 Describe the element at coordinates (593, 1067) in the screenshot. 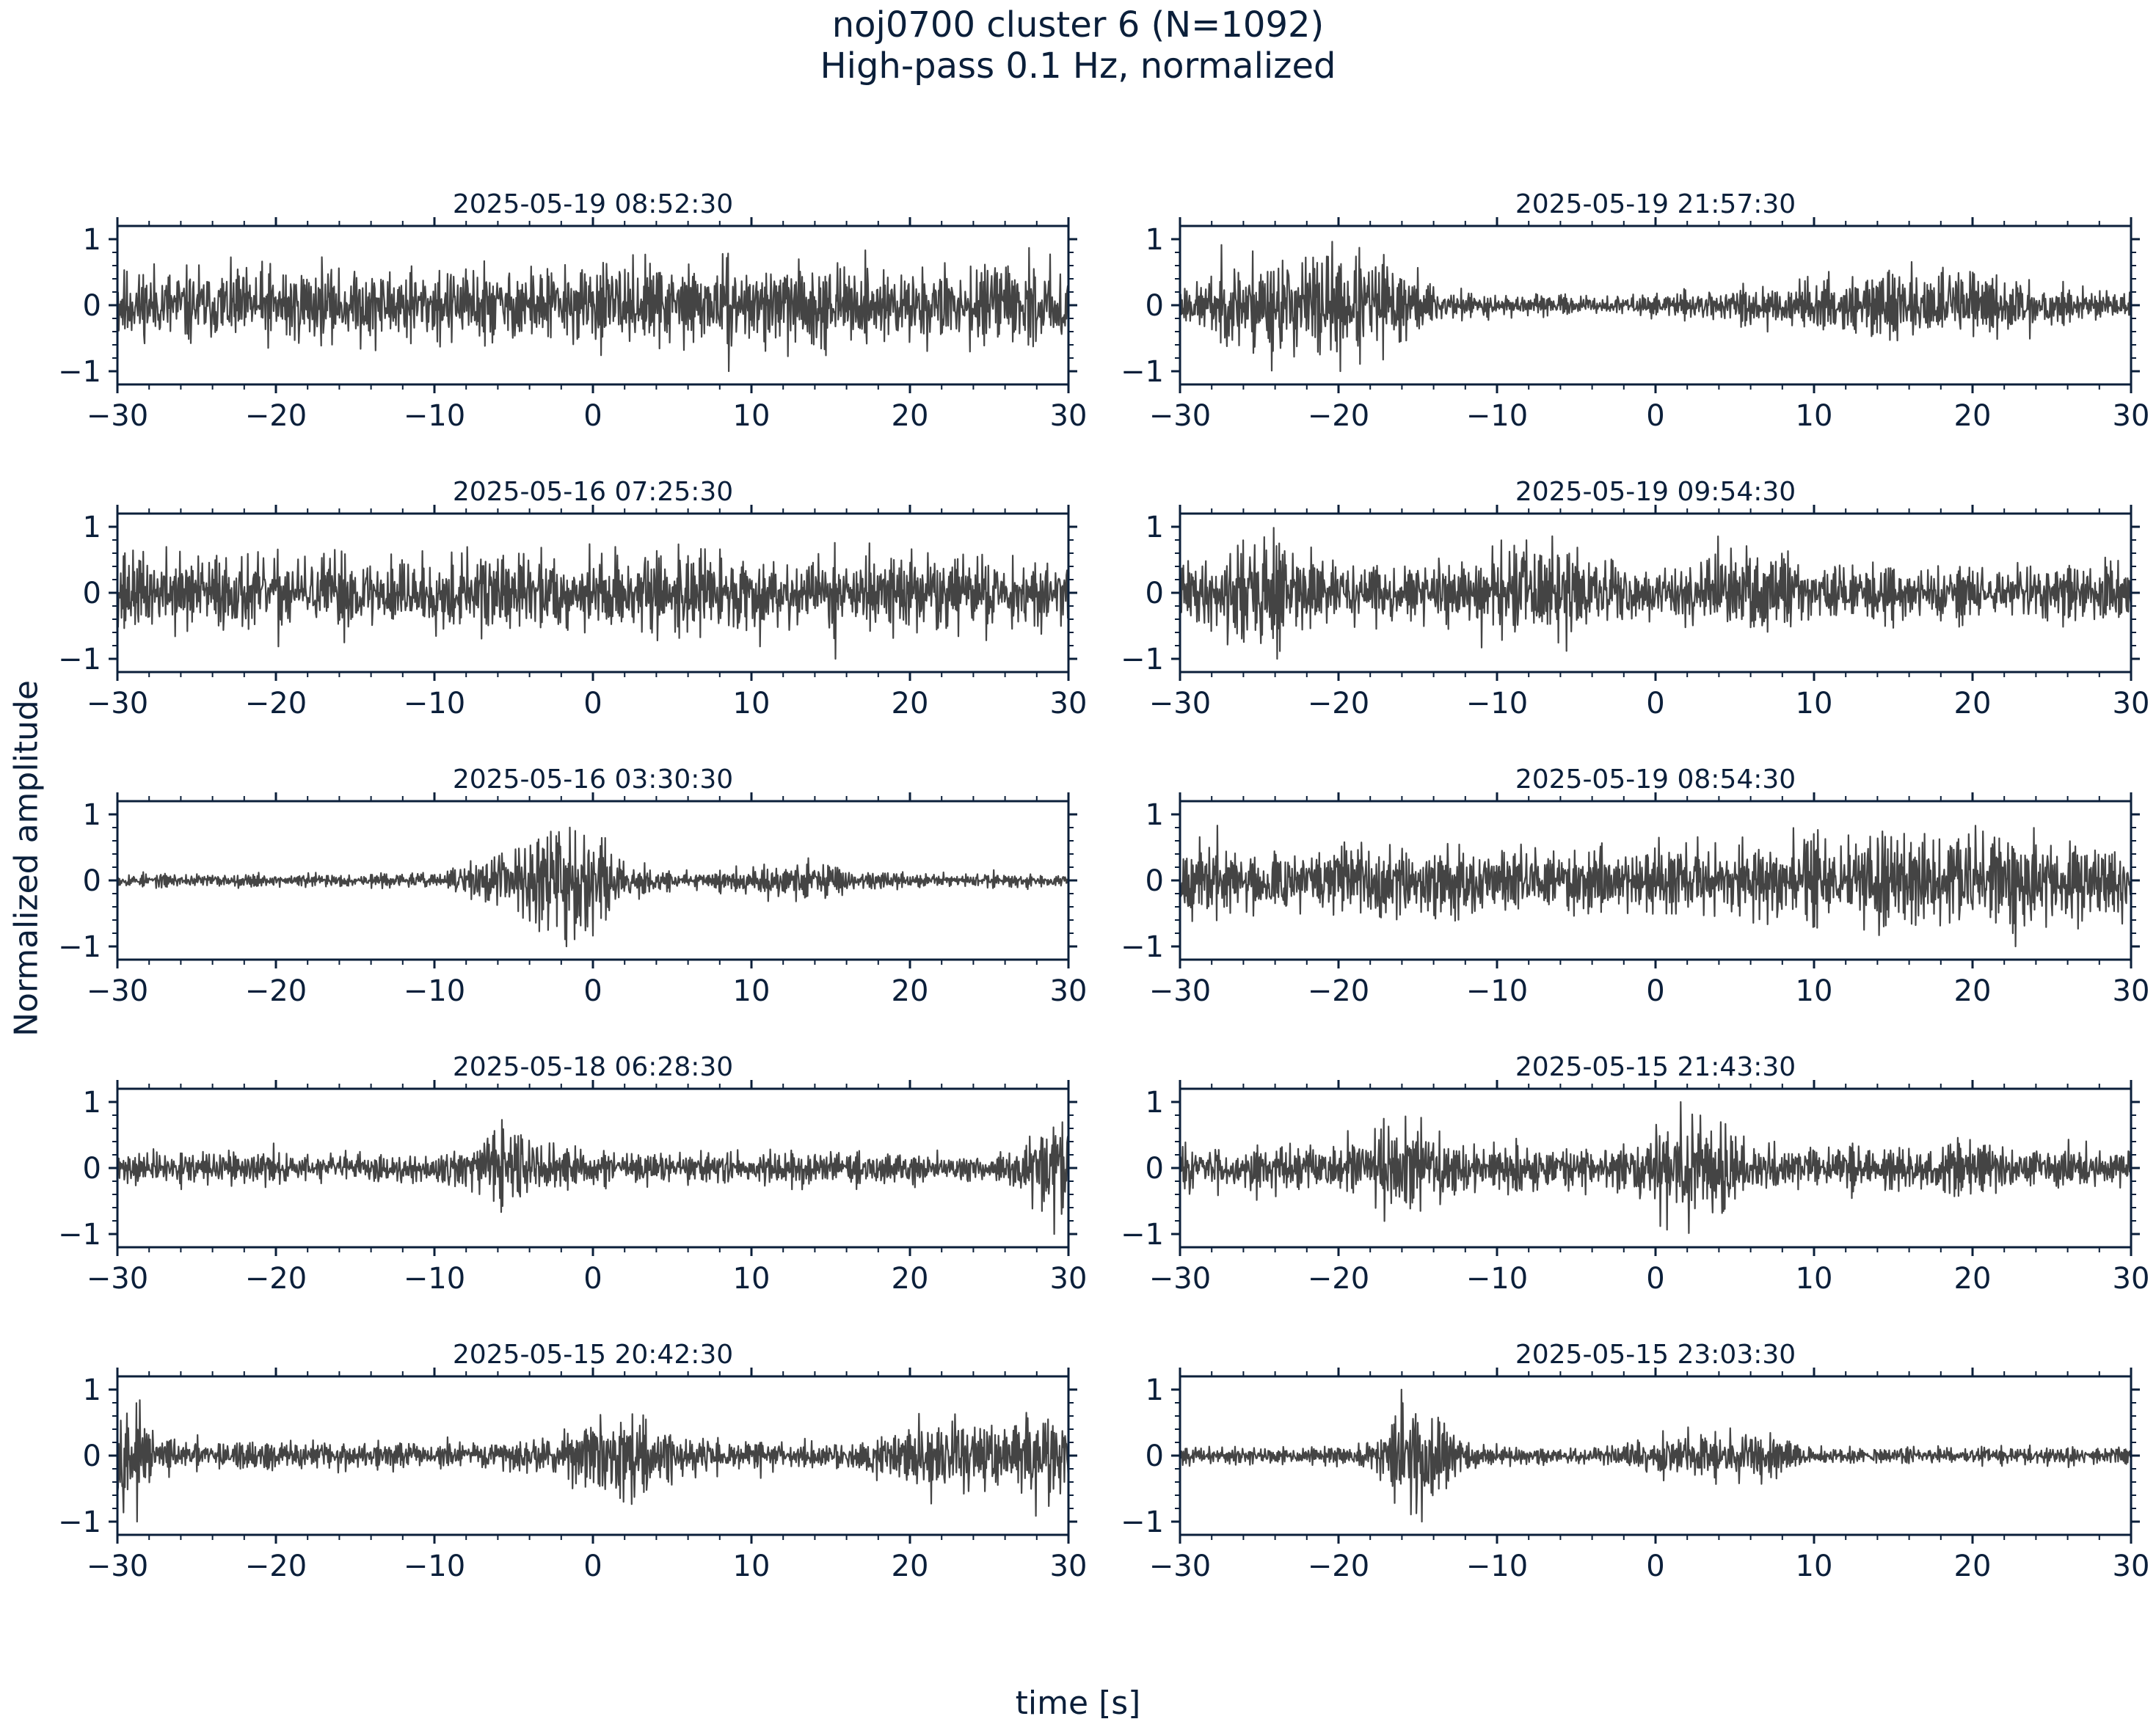

I see `panel-title: 2025-05-18 06:28:30` at that location.